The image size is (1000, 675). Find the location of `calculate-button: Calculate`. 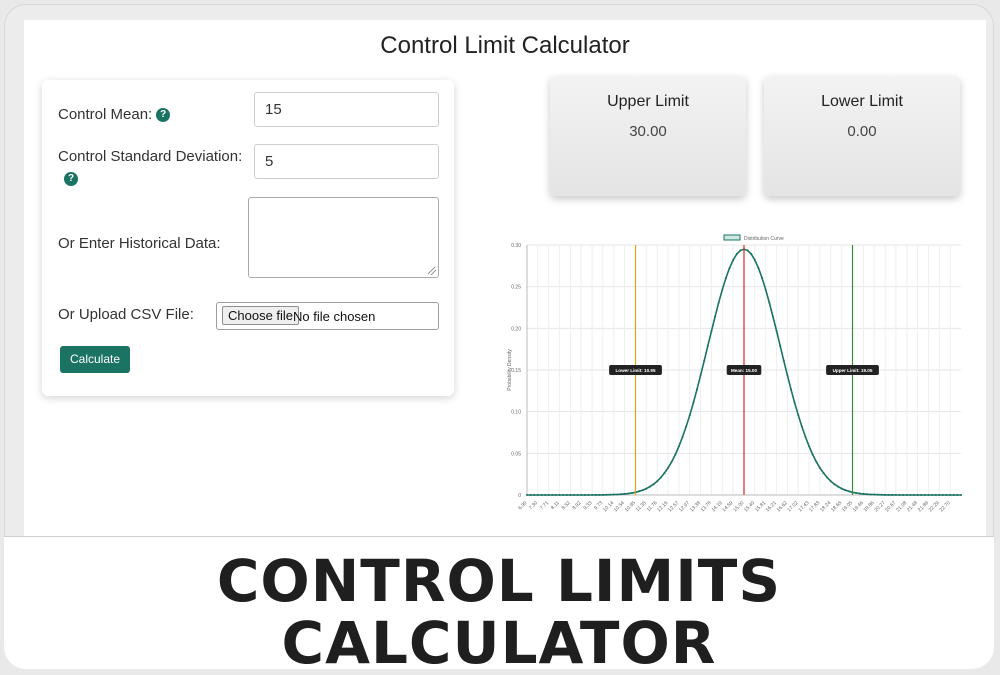

calculate-button: Calculate is located at coordinates (95, 359).